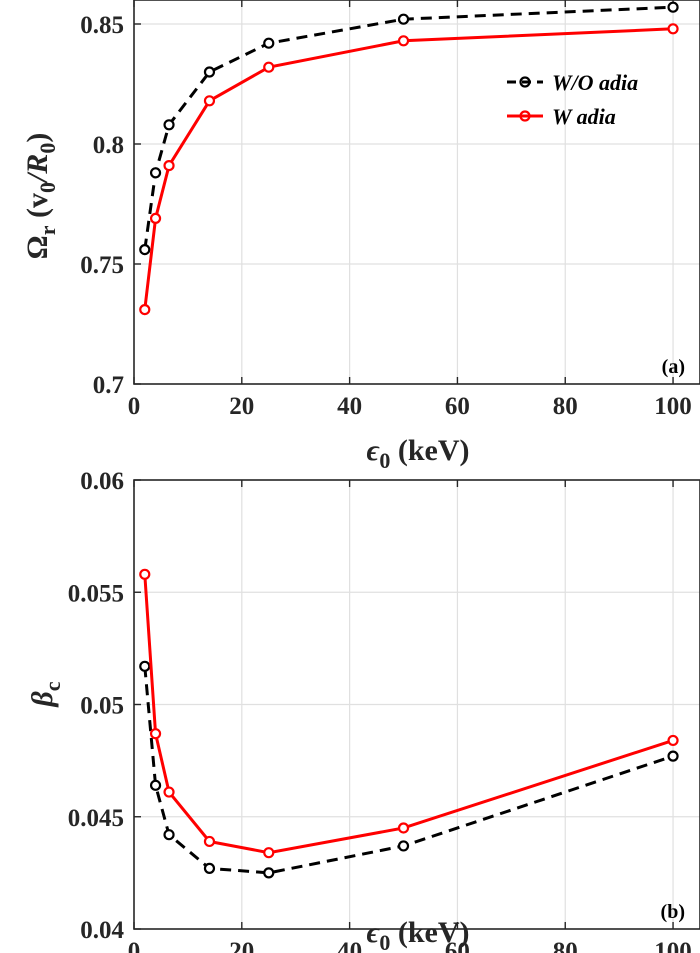 The image size is (700, 953). Describe the element at coordinates (565, 406) in the screenshot. I see `x-tick-label-a-4: 80` at that location.